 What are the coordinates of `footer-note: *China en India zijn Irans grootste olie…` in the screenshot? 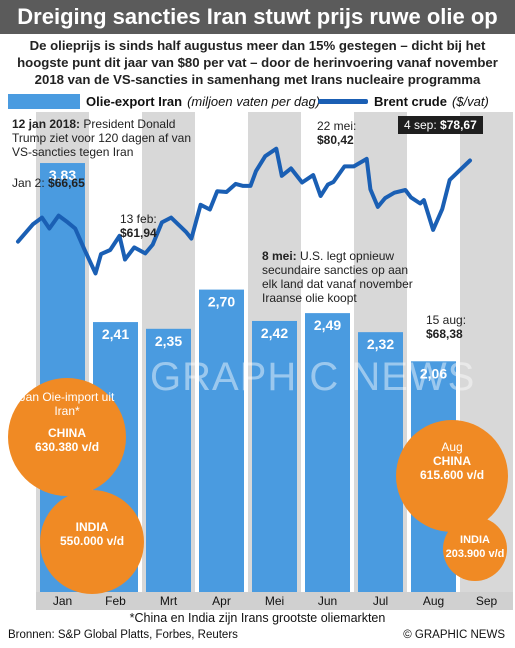 It's located at (257, 618).